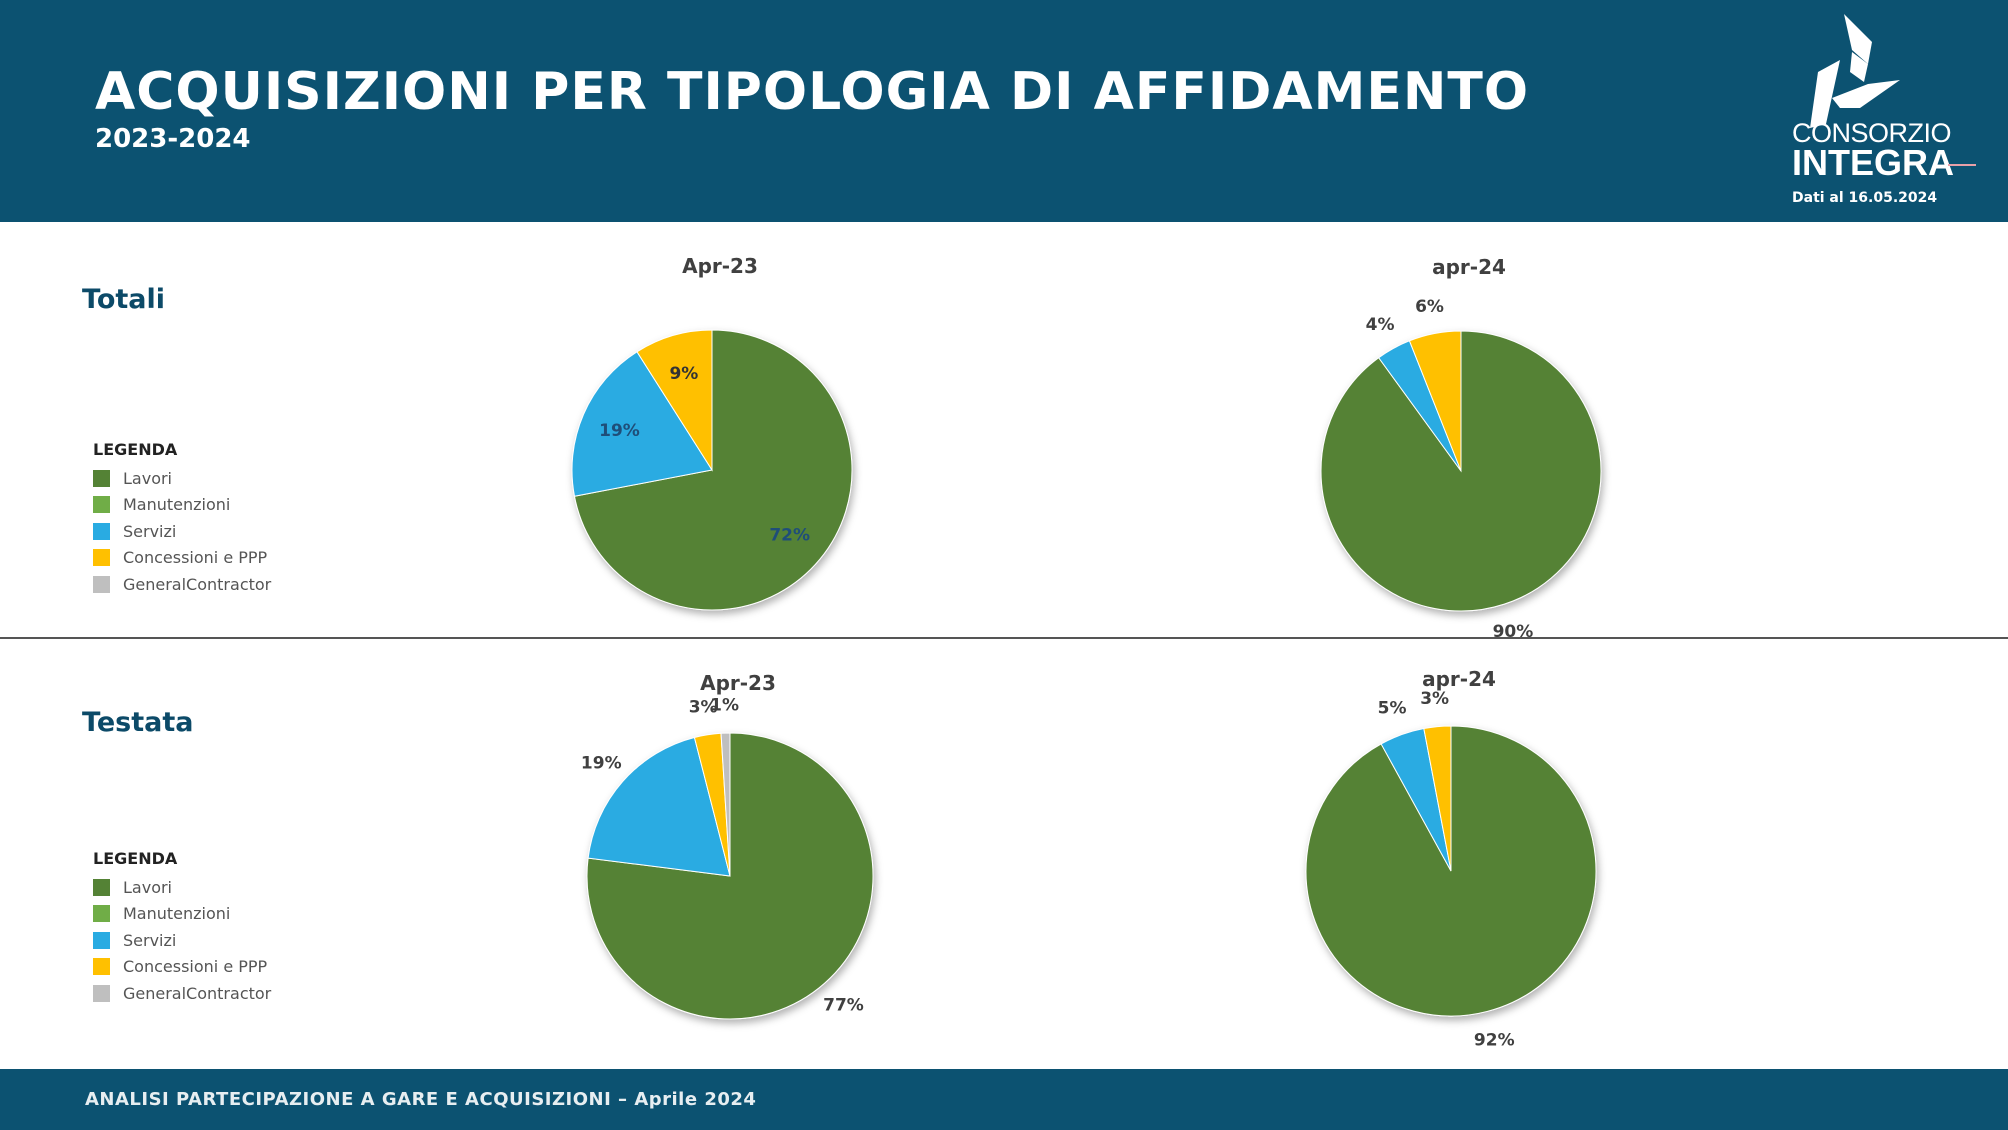 This screenshot has width=2008, height=1130. I want to click on data-label: 4%, so click(1380, 325).